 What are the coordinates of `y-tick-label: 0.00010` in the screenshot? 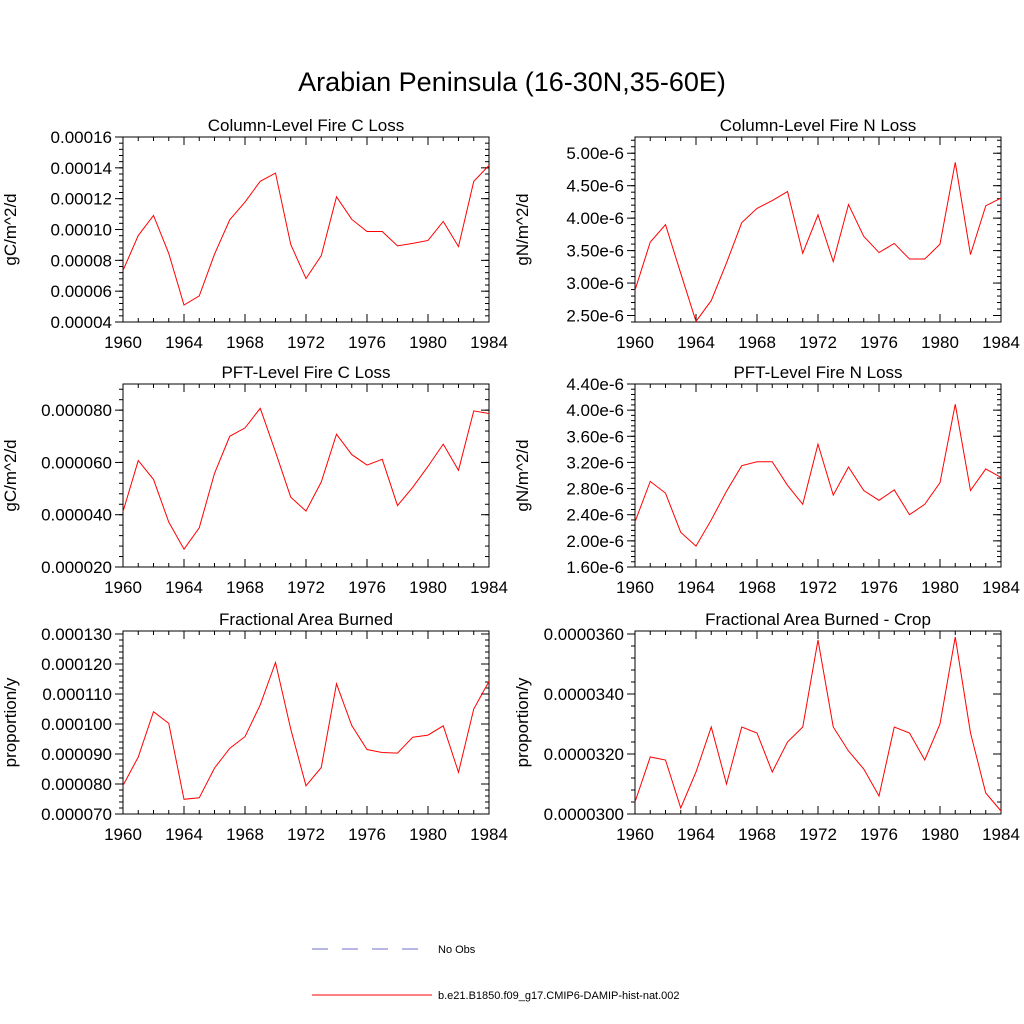 It's located at (81, 230).